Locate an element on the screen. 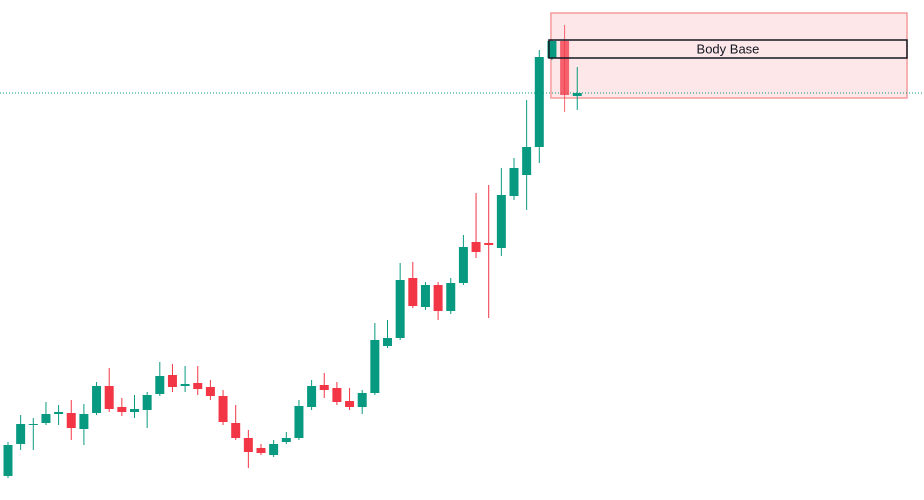  body-base-box is located at coordinates (728, 49).